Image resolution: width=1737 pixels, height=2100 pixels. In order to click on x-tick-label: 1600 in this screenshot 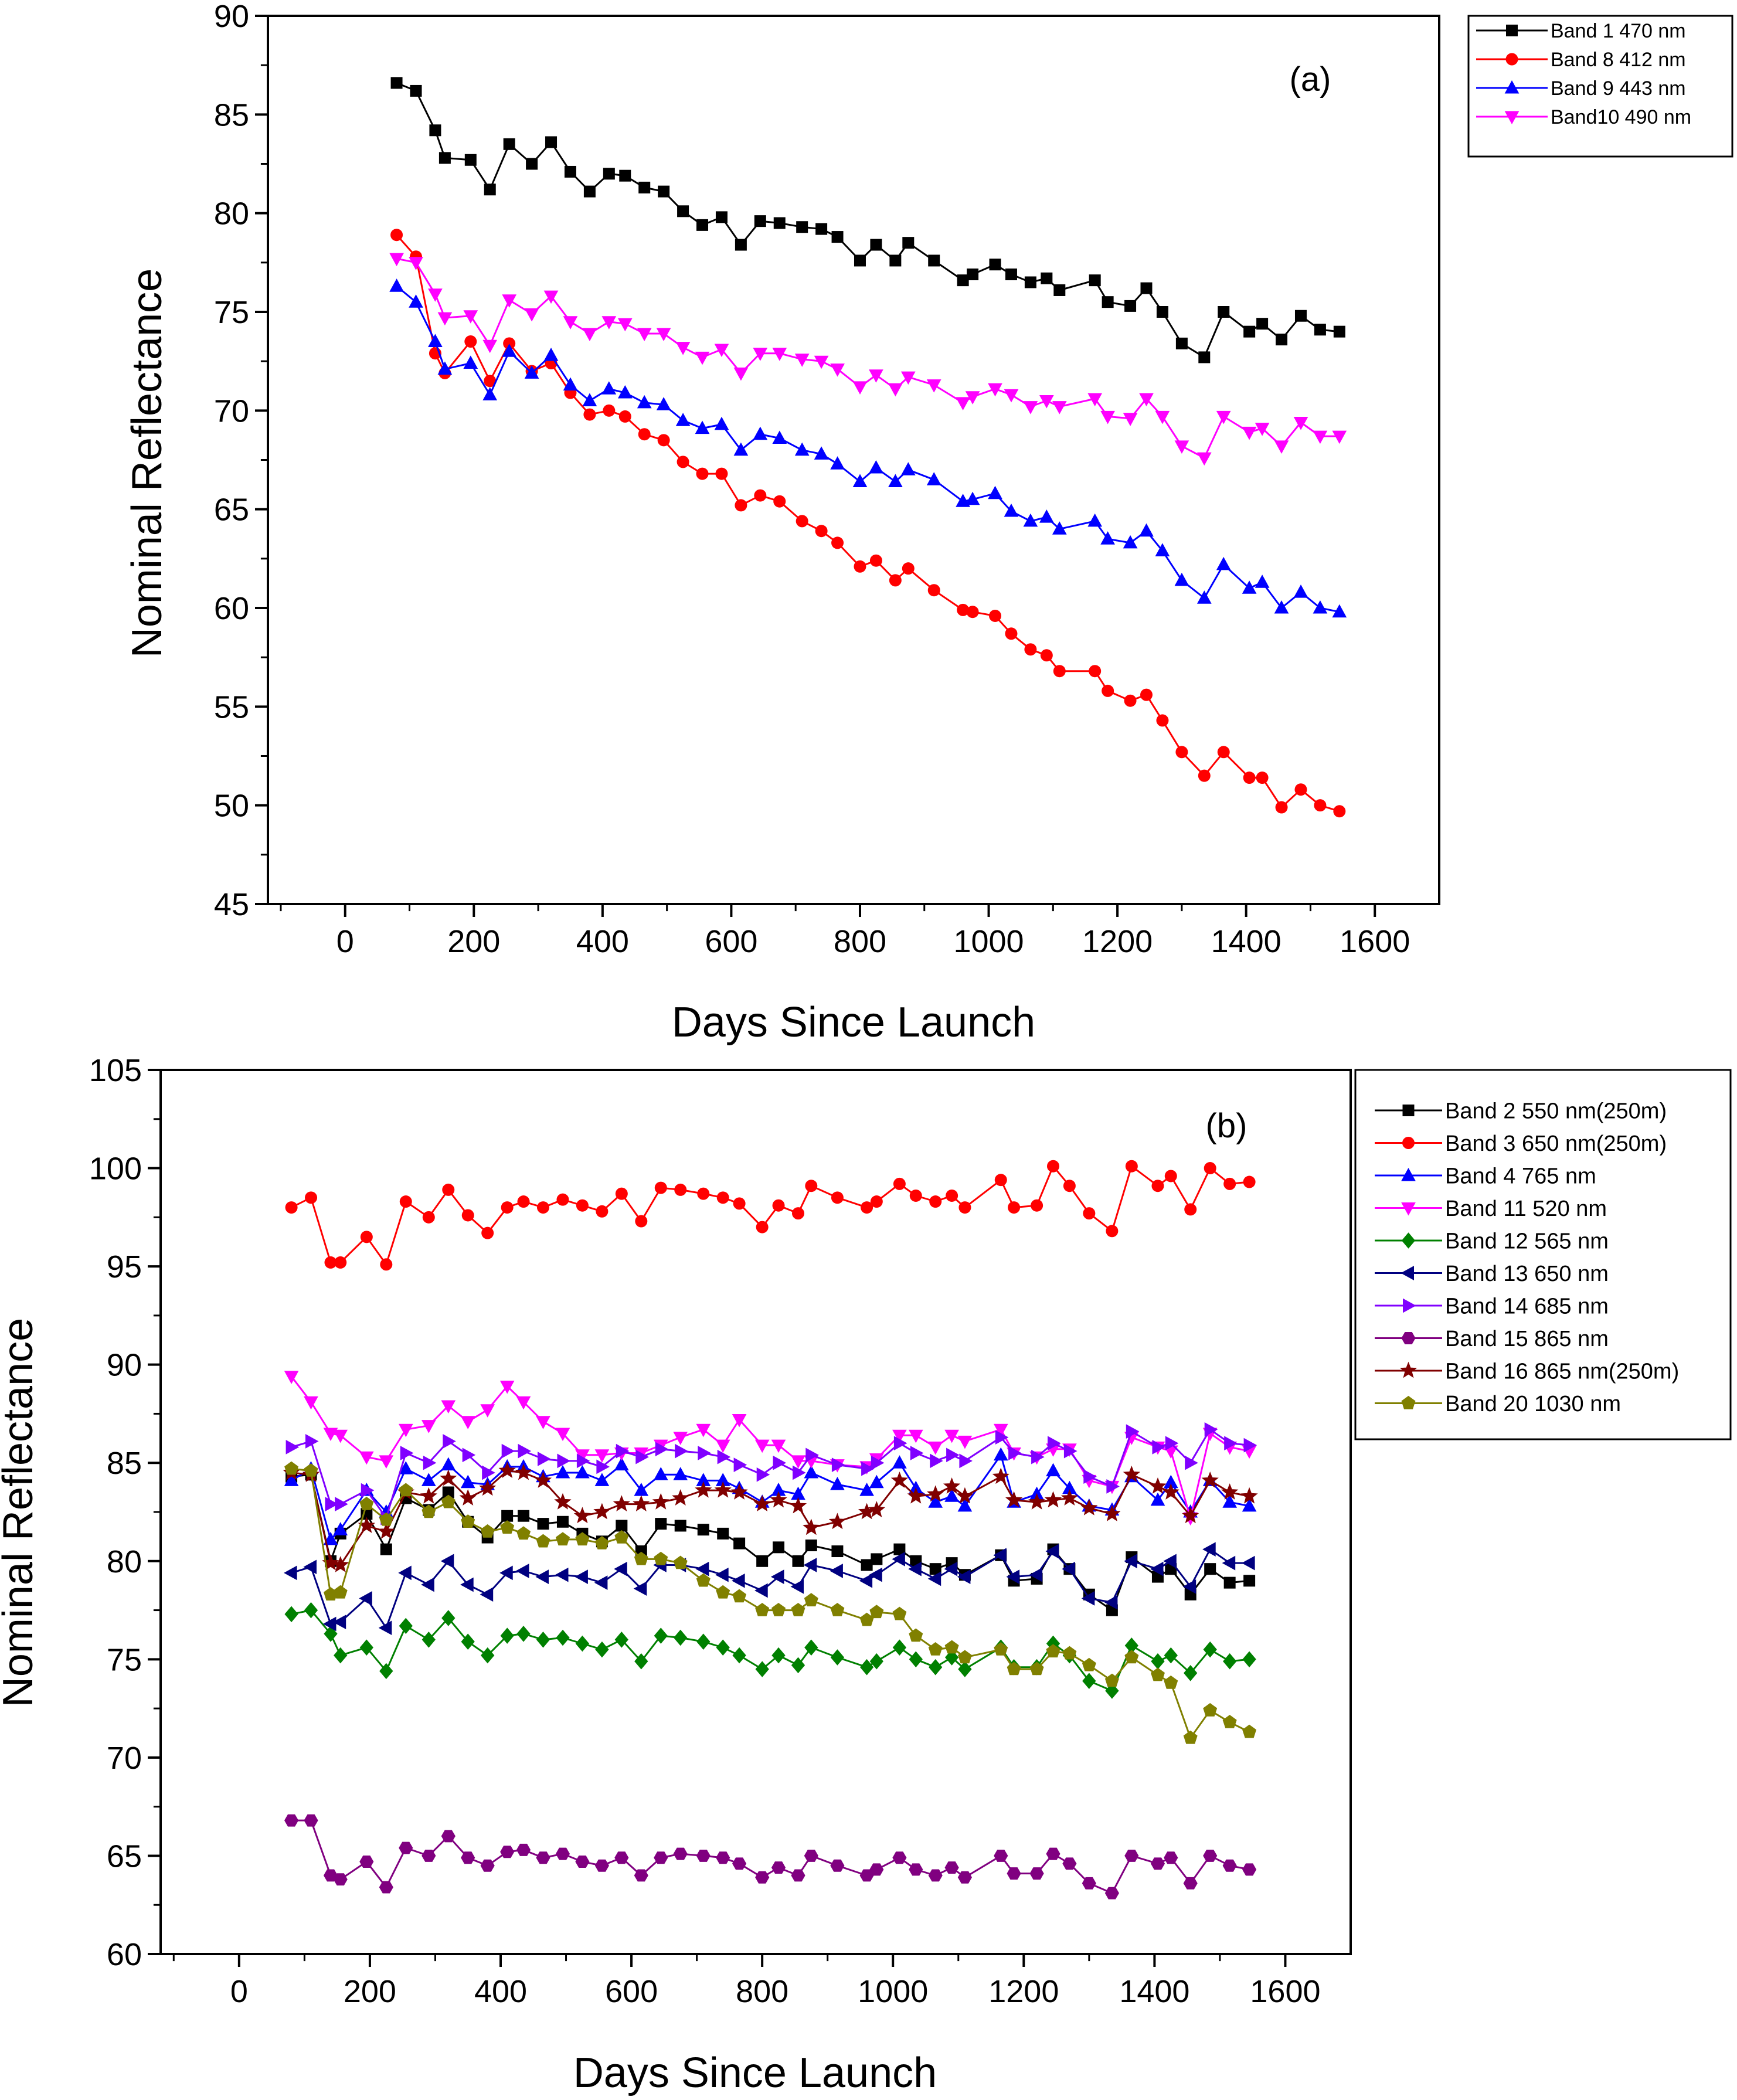, I will do `click(1375, 941)`.